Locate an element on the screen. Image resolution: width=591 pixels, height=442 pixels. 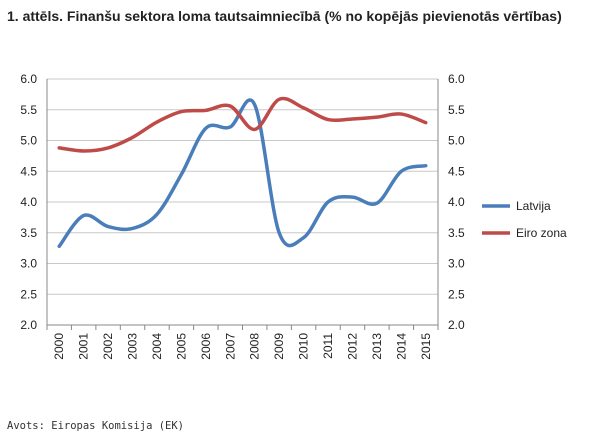
x-tick-label: 2002 is located at coordinates (108, 346).